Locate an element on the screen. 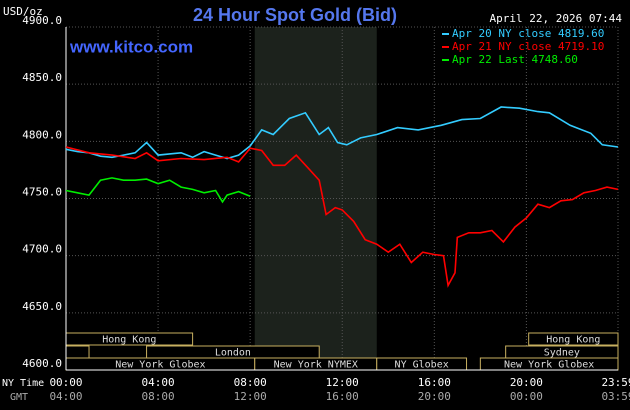  legend-label: Apr 21 NY close 4719.10 is located at coordinates (528, 46).